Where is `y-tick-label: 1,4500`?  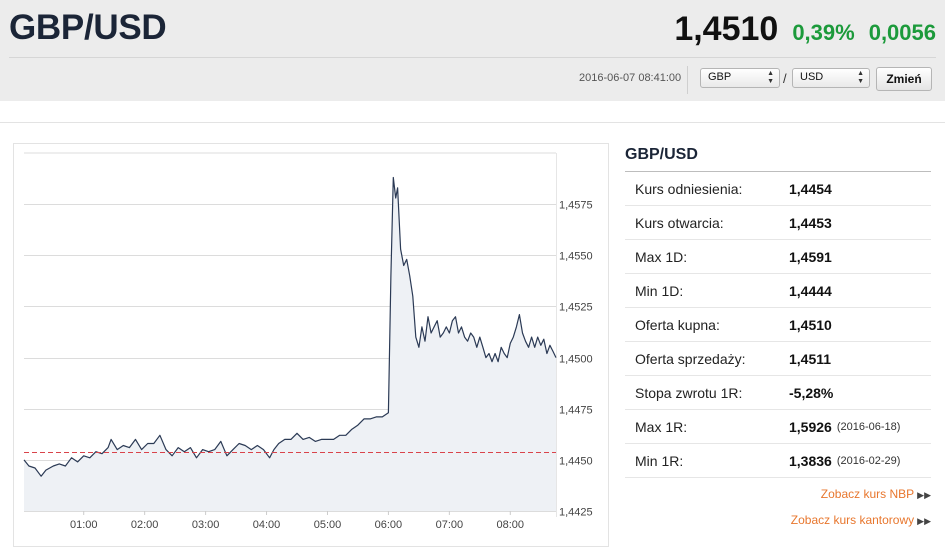 y-tick-label: 1,4500 is located at coordinates (576, 360).